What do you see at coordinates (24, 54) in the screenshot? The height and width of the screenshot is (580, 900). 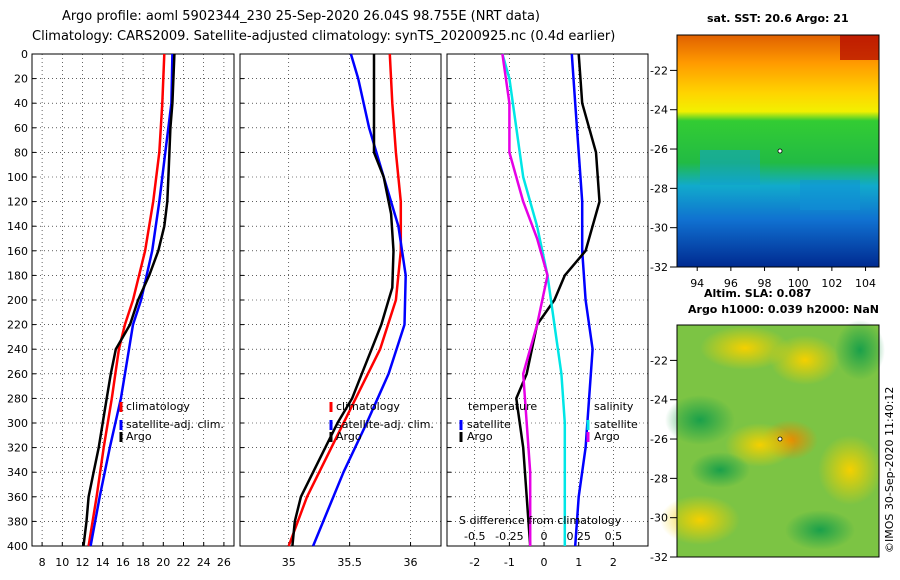 I see `depth-tick-label: 0` at bounding box center [24, 54].